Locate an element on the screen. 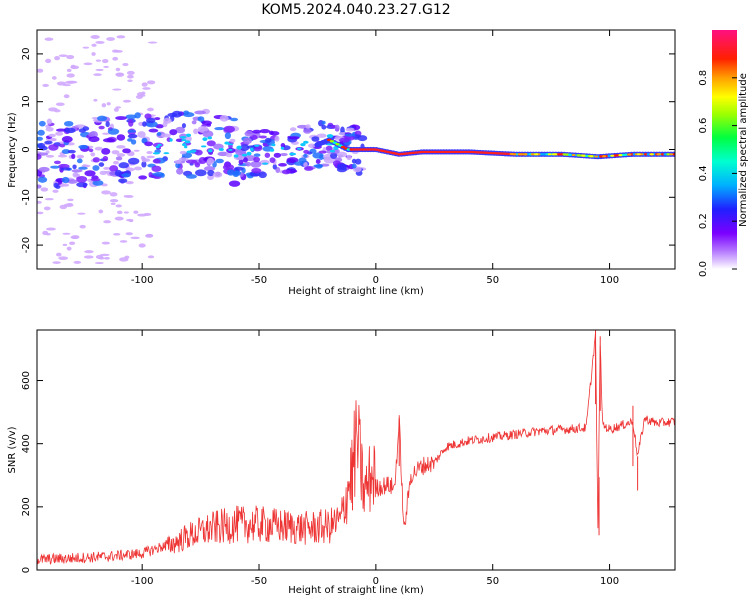 This screenshot has width=750, height=600. heatmap-ylabel: Frequency (Hz) is located at coordinates (12, 150).